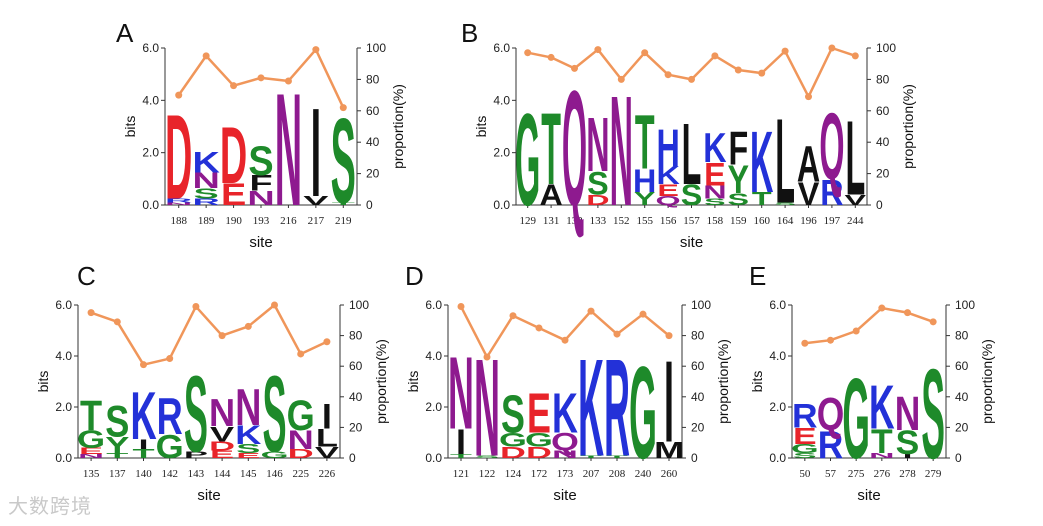  Describe the element at coordinates (738, 148) in the screenshot. I see `logo-letter: F` at that location.